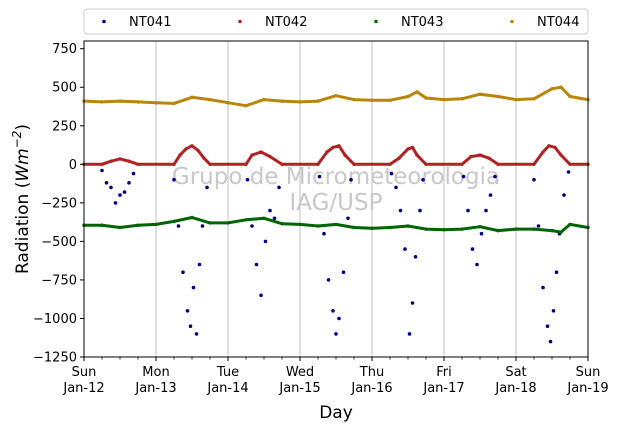  What do you see at coordinates (21, 199) in the screenshot?
I see `y-axis-label: Radiation (Wm−2)` at bounding box center [21, 199].